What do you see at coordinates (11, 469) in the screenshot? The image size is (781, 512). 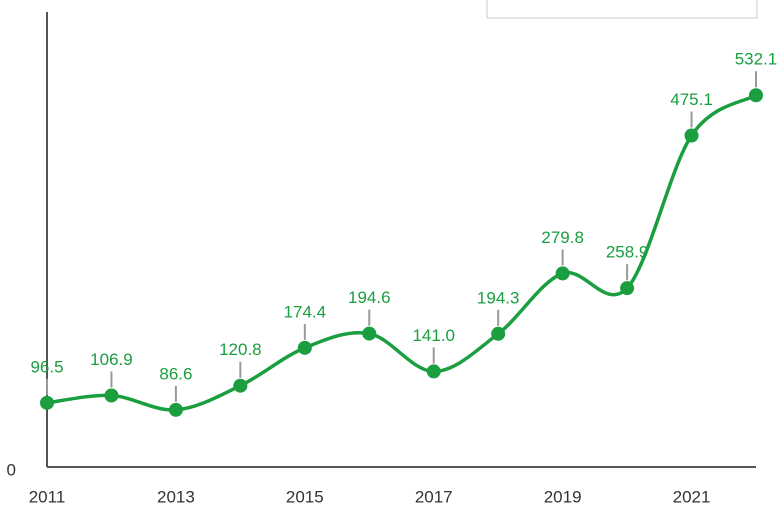 I see `y-tick-label: 0` at bounding box center [11, 469].